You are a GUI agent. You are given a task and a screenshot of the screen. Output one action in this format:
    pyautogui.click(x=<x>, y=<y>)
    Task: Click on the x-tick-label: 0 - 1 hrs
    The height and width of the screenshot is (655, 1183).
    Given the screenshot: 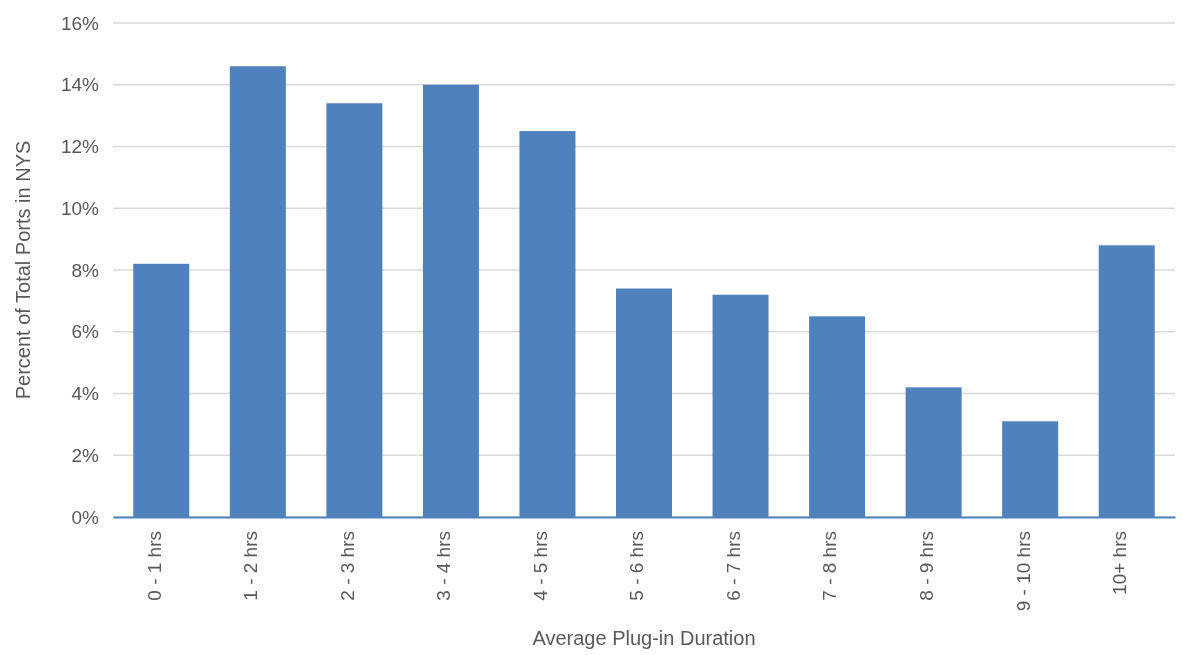 What is the action you would take?
    pyautogui.click(x=154, y=566)
    